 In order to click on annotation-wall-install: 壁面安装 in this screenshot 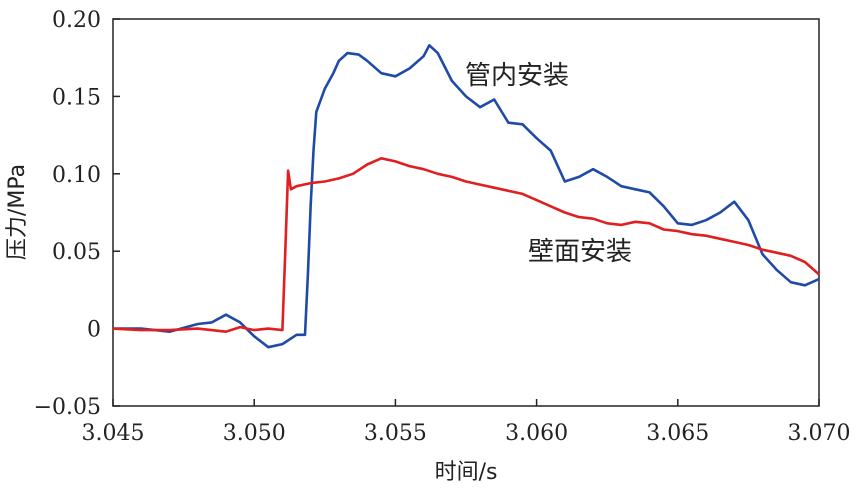, I will do `click(580, 252)`.